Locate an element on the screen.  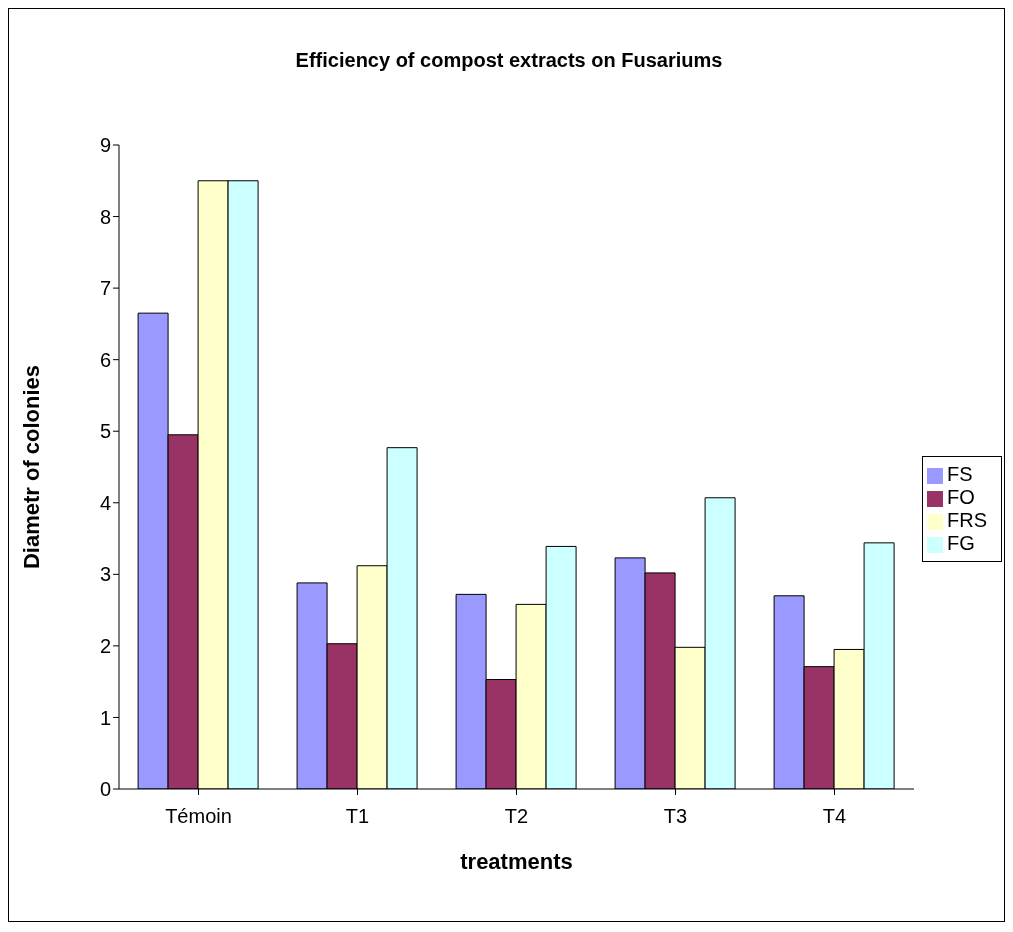
legend-label: FG is located at coordinates (961, 543).